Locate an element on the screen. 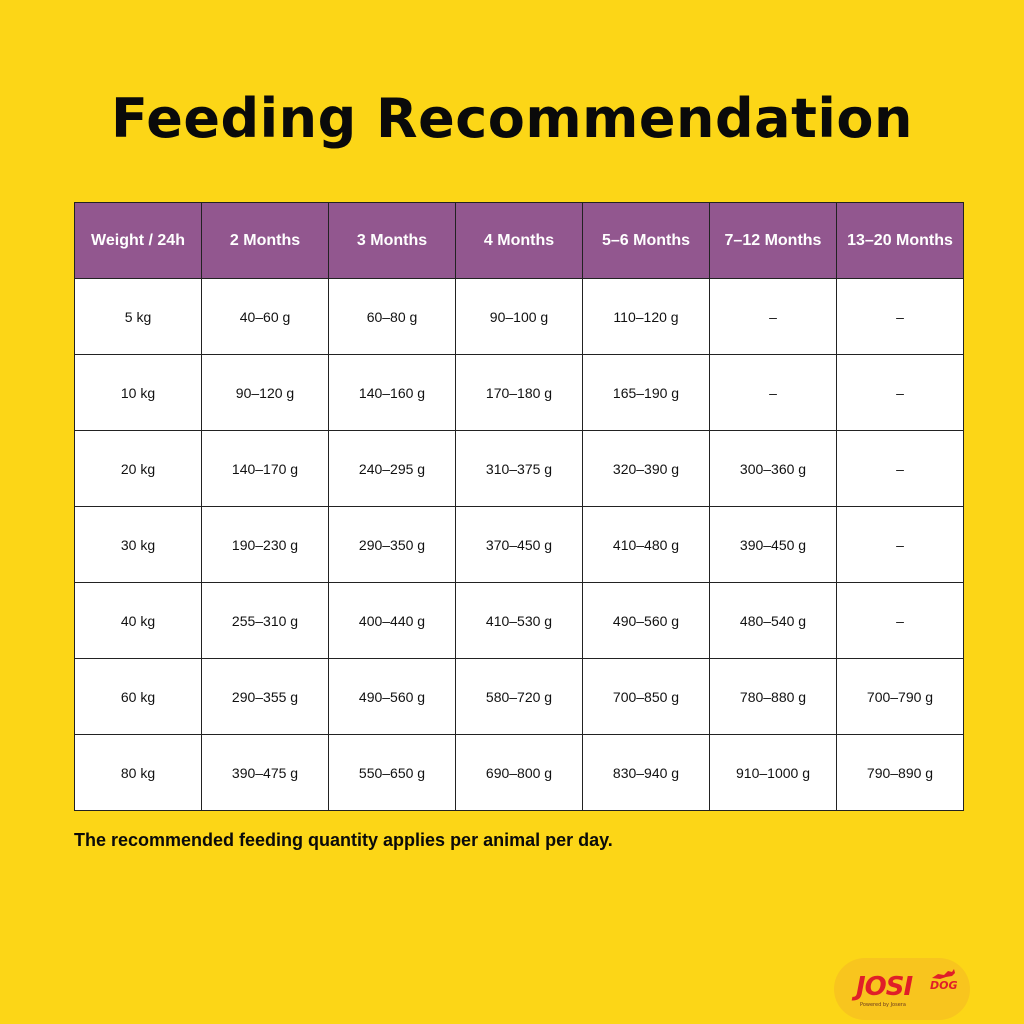 This screenshot has height=1024, width=1024. amount-cell: 910–1000 g is located at coordinates (773, 772).